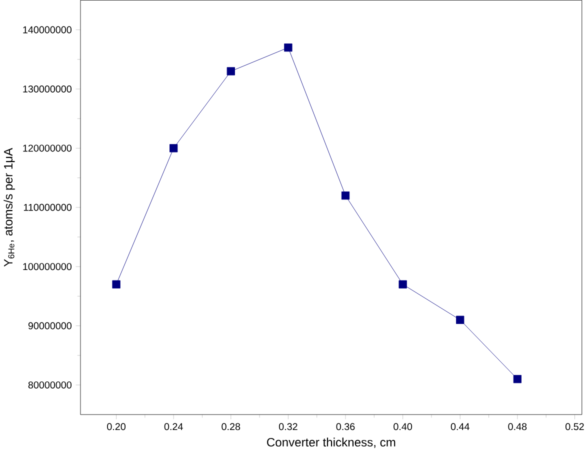 The image size is (588, 452). Describe the element at coordinates (50, 385) in the screenshot. I see `y-tick-label: 80000000` at that location.